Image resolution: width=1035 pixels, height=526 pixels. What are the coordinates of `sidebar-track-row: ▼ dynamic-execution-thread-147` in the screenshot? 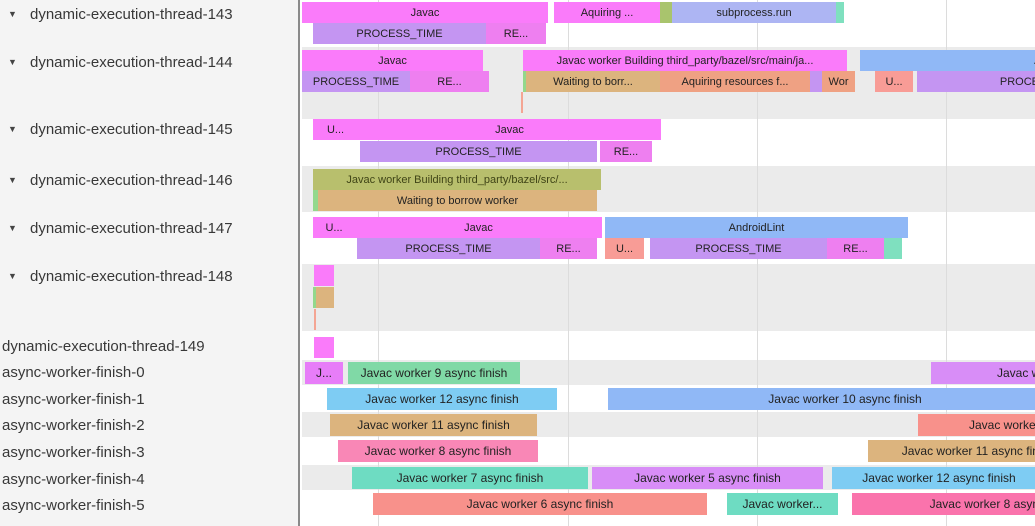 It's located at (149, 229).